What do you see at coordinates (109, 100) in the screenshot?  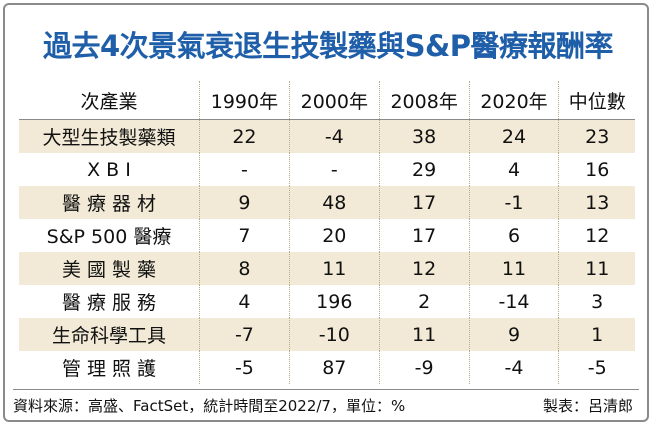 I see `column-header: 次產業` at bounding box center [109, 100].